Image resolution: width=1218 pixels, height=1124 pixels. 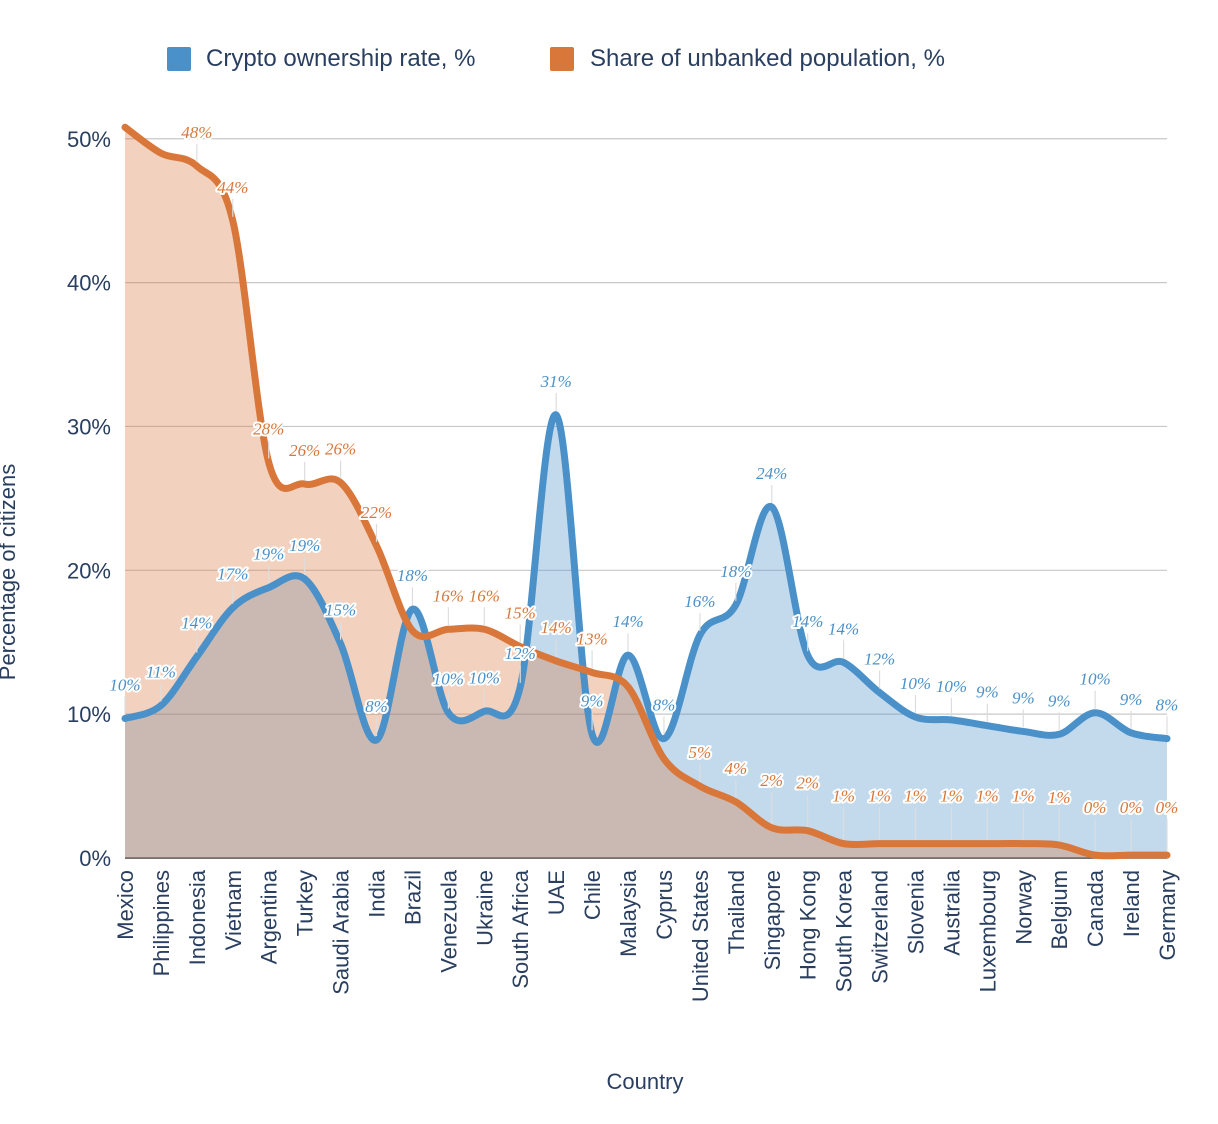 What do you see at coordinates (125, 905) in the screenshot?
I see `x-tick-label: Mexico` at bounding box center [125, 905].